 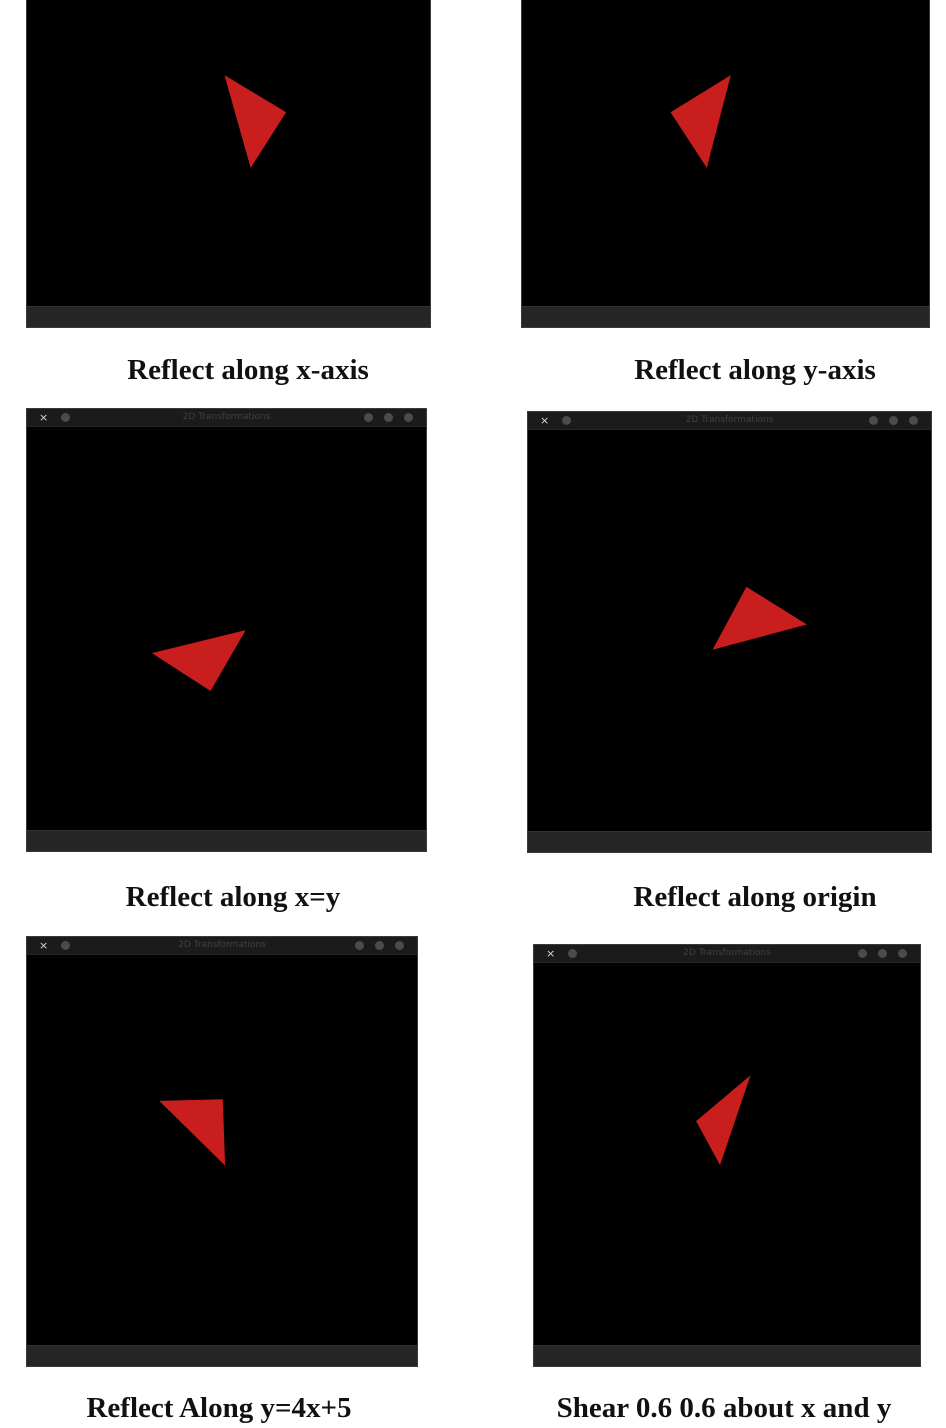 I want to click on window-shear-06: × 2D Transformations, so click(x=727, y=1155).